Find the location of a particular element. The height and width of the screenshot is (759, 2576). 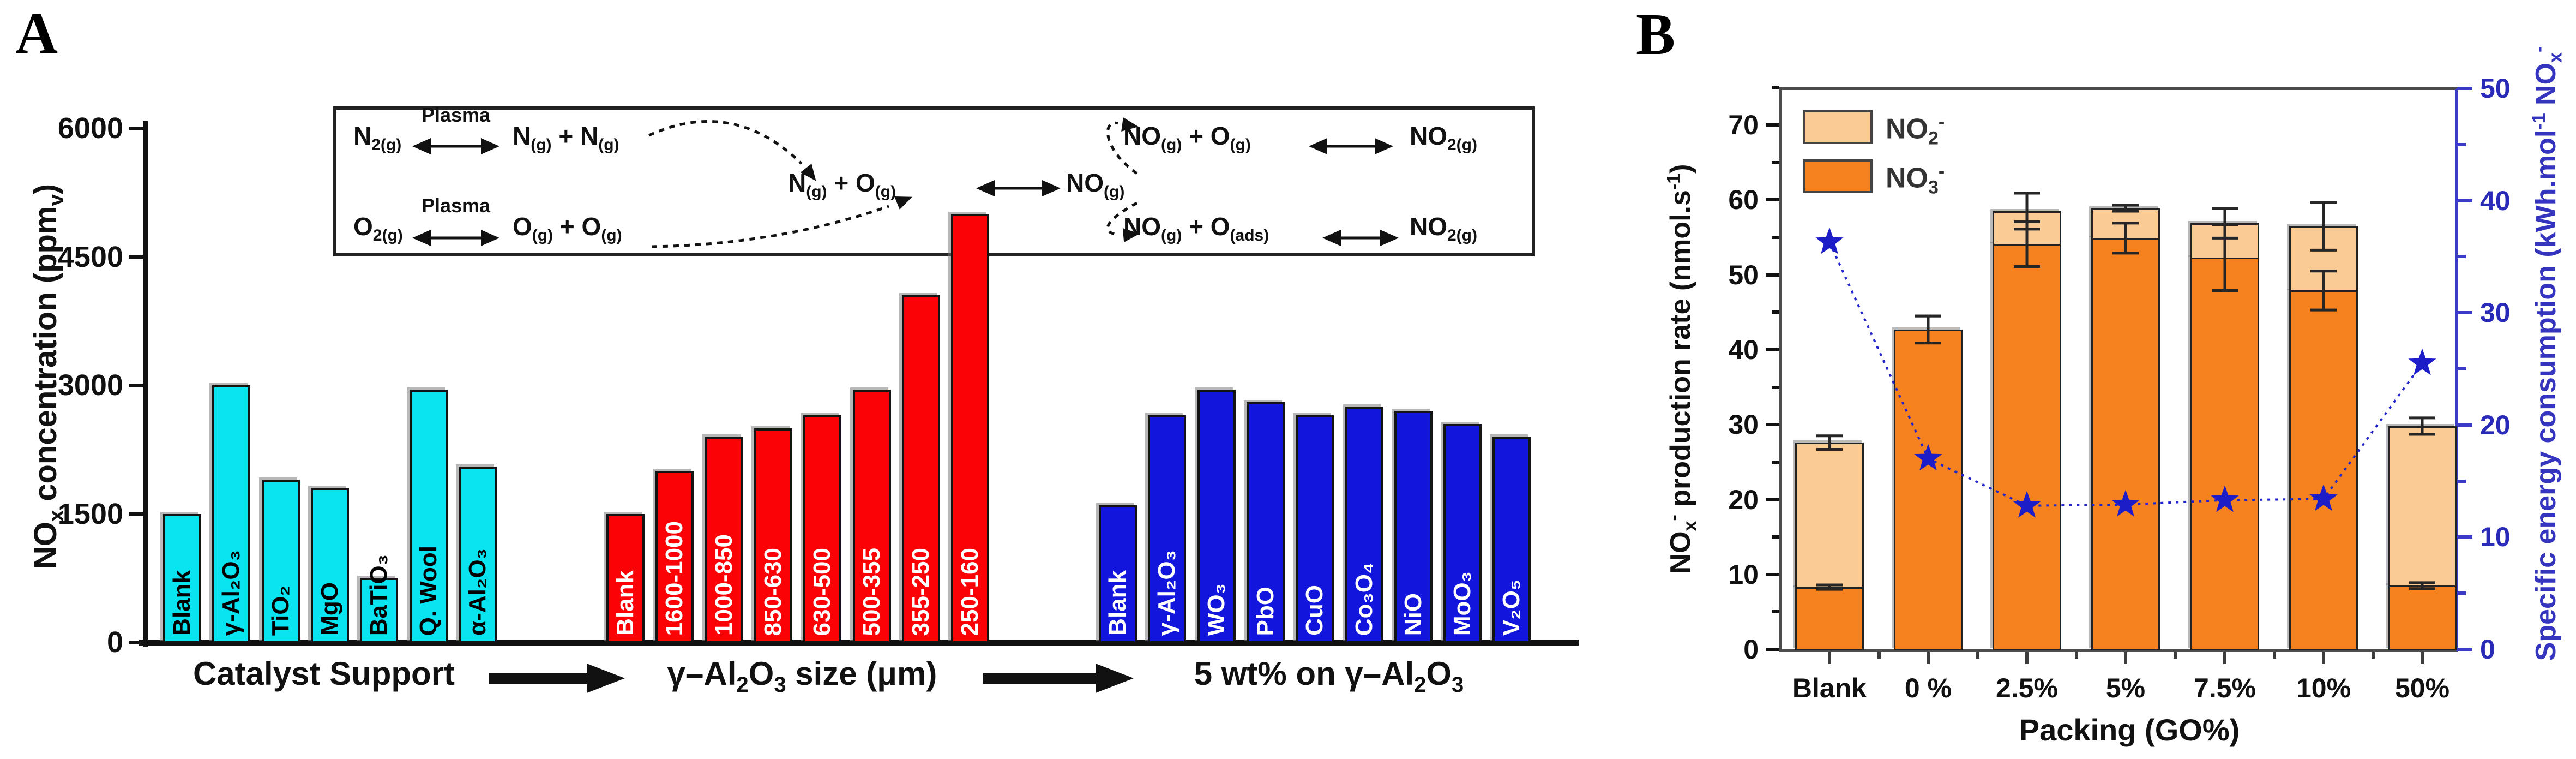

bar-TiO₂: TiO₂ is located at coordinates (280, 561).